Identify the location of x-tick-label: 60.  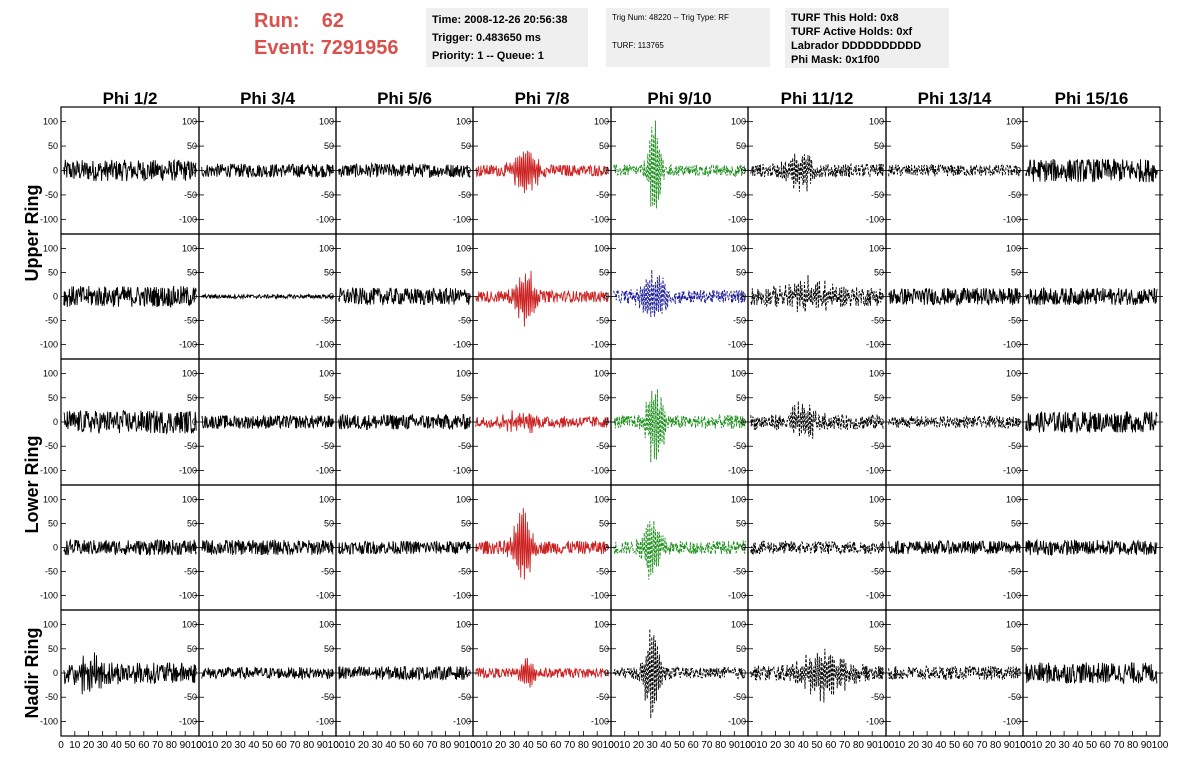
(282, 745).